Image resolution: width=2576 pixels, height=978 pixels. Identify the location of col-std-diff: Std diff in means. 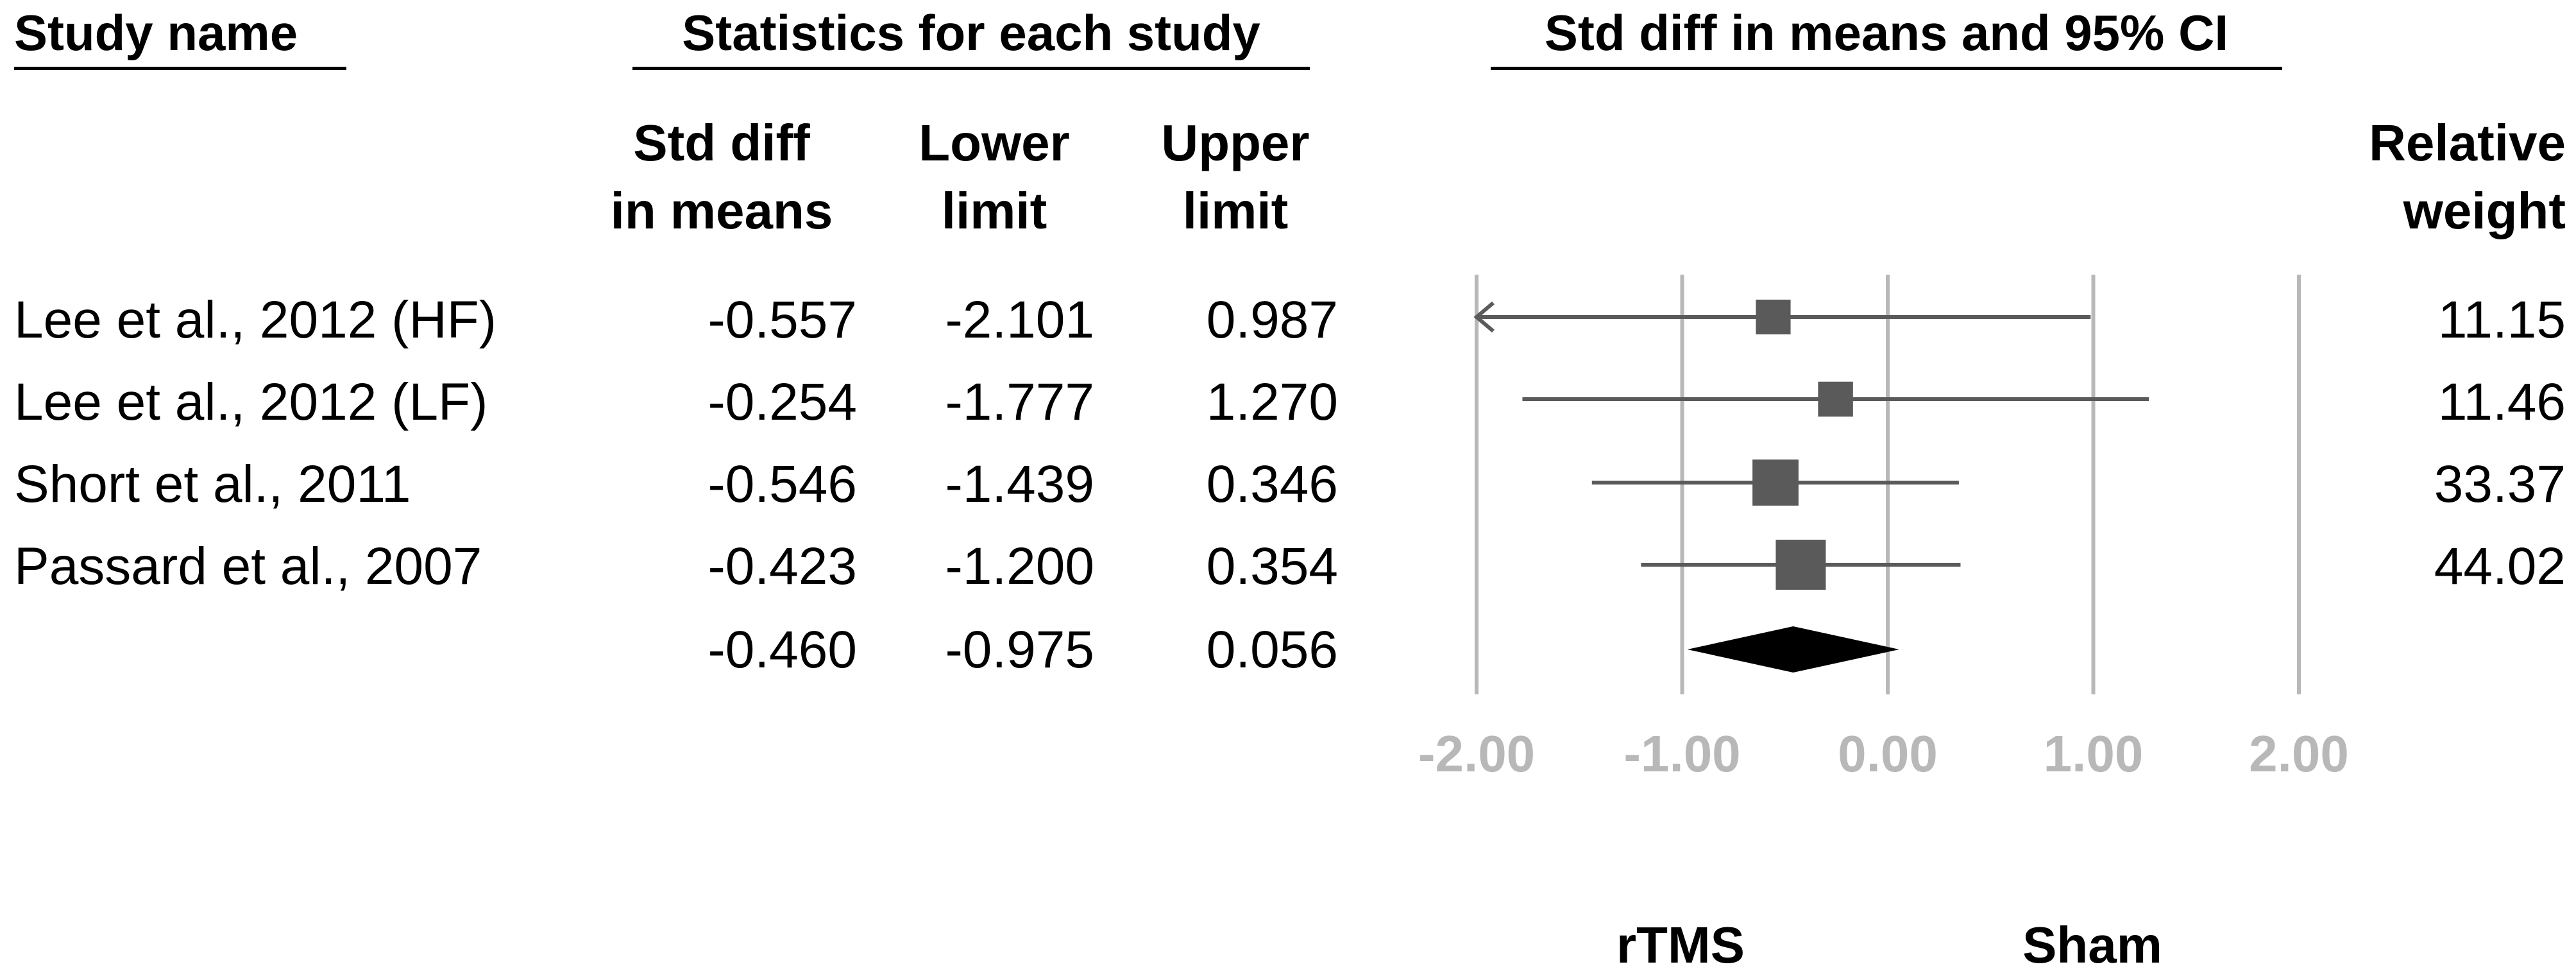
(721, 177).